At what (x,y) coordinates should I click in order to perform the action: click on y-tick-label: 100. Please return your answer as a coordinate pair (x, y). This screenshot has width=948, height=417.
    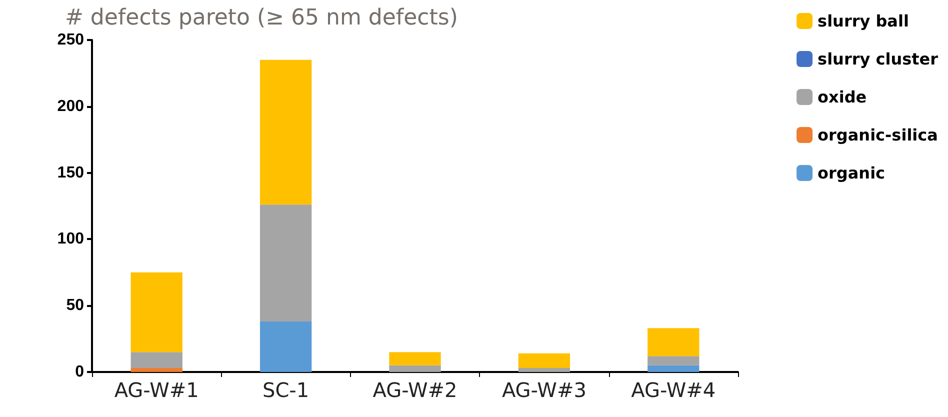
    Looking at the image, I should click on (70, 239).